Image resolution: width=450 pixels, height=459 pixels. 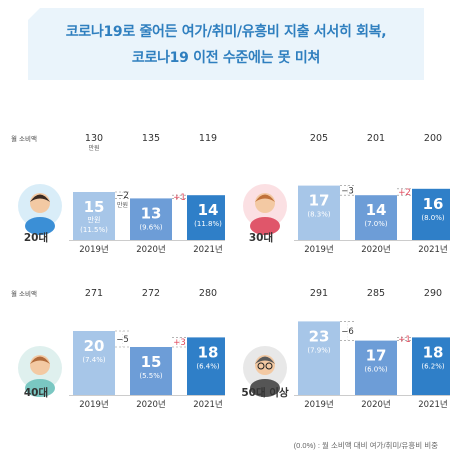 I want to click on monthly-spend-value: 200, so click(x=433, y=138).